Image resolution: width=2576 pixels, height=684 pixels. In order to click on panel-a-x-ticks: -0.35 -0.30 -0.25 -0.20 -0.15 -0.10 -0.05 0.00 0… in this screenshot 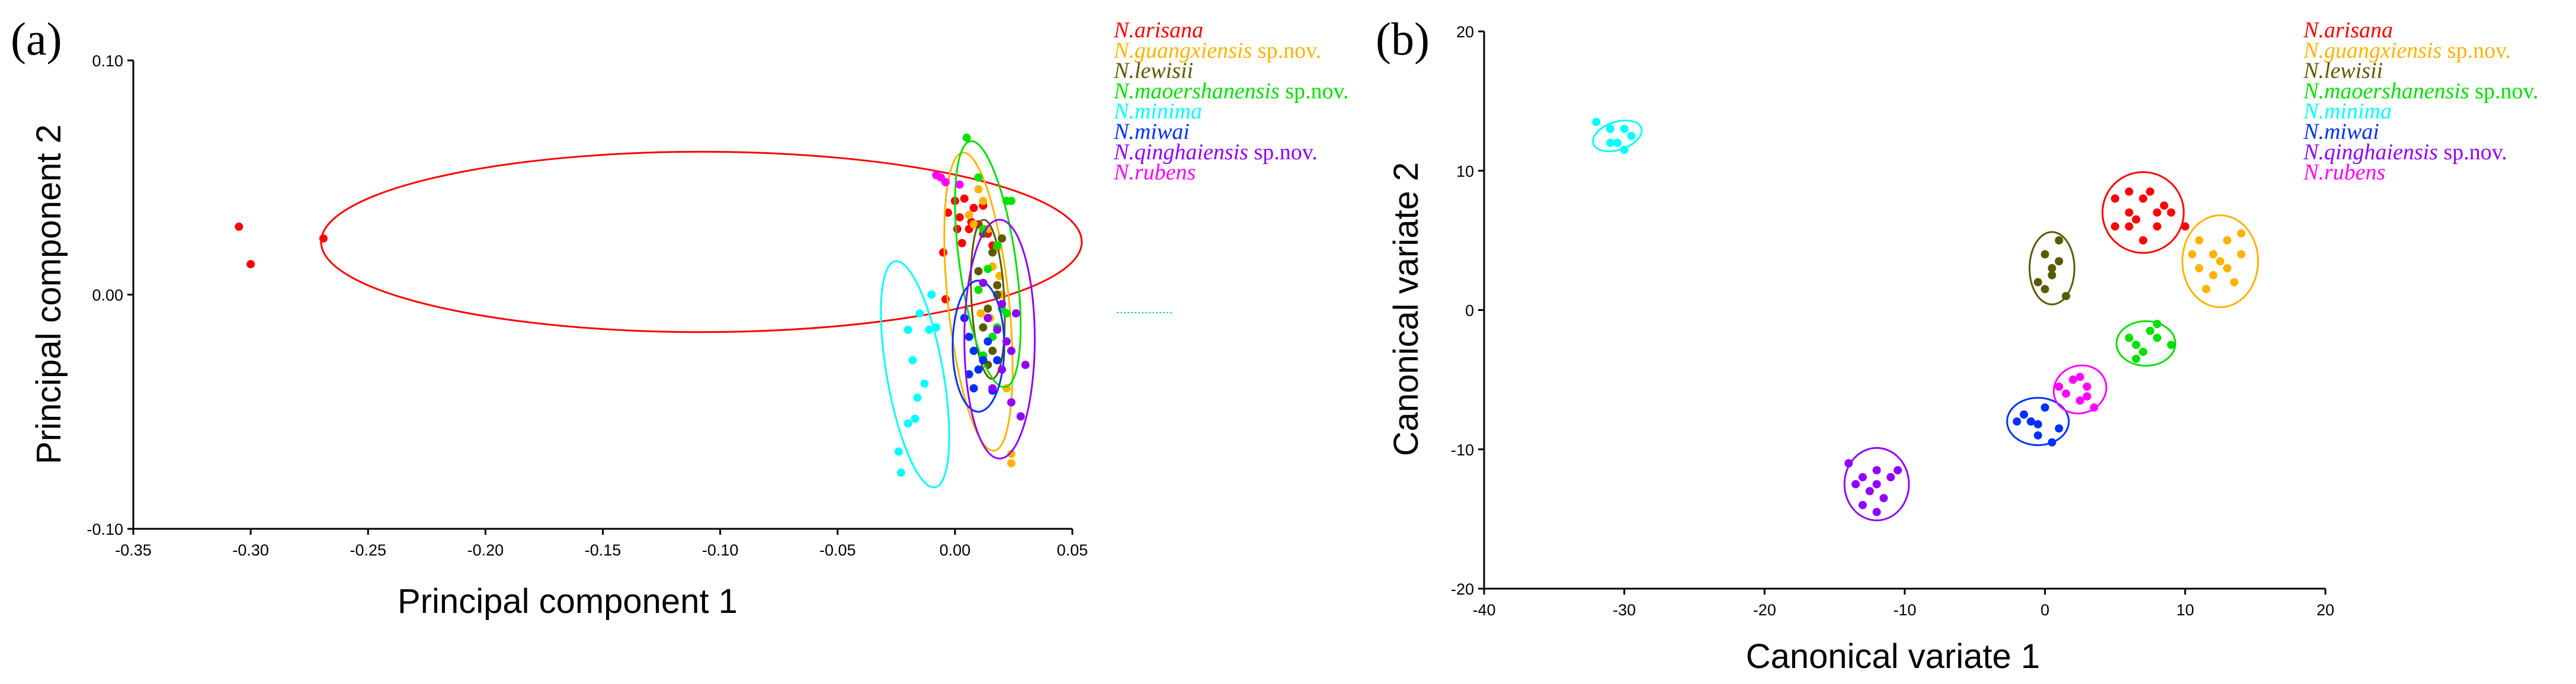, I will do `click(601, 544)`.